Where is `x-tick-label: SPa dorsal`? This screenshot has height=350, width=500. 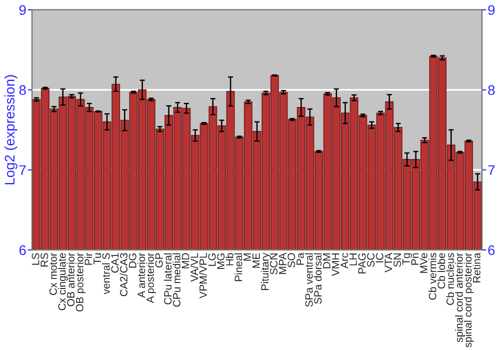
x-tick-label: SPa dorsal is located at coordinates (318, 278).